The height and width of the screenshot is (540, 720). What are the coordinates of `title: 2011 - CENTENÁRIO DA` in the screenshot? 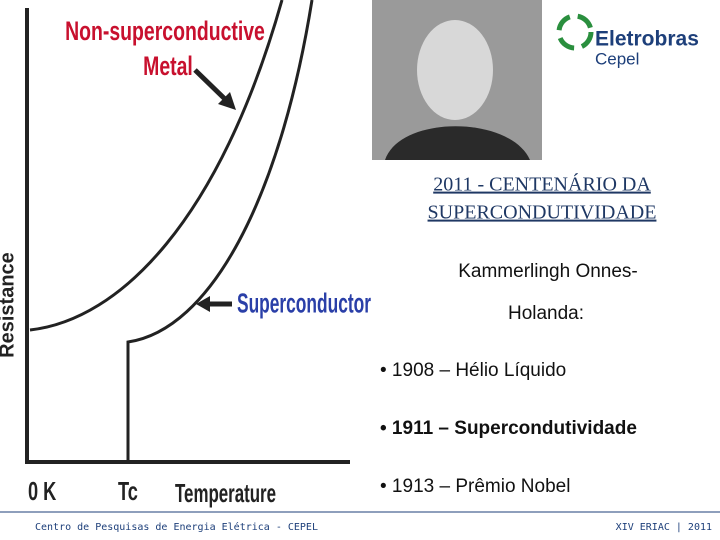 It's located at (542, 184).